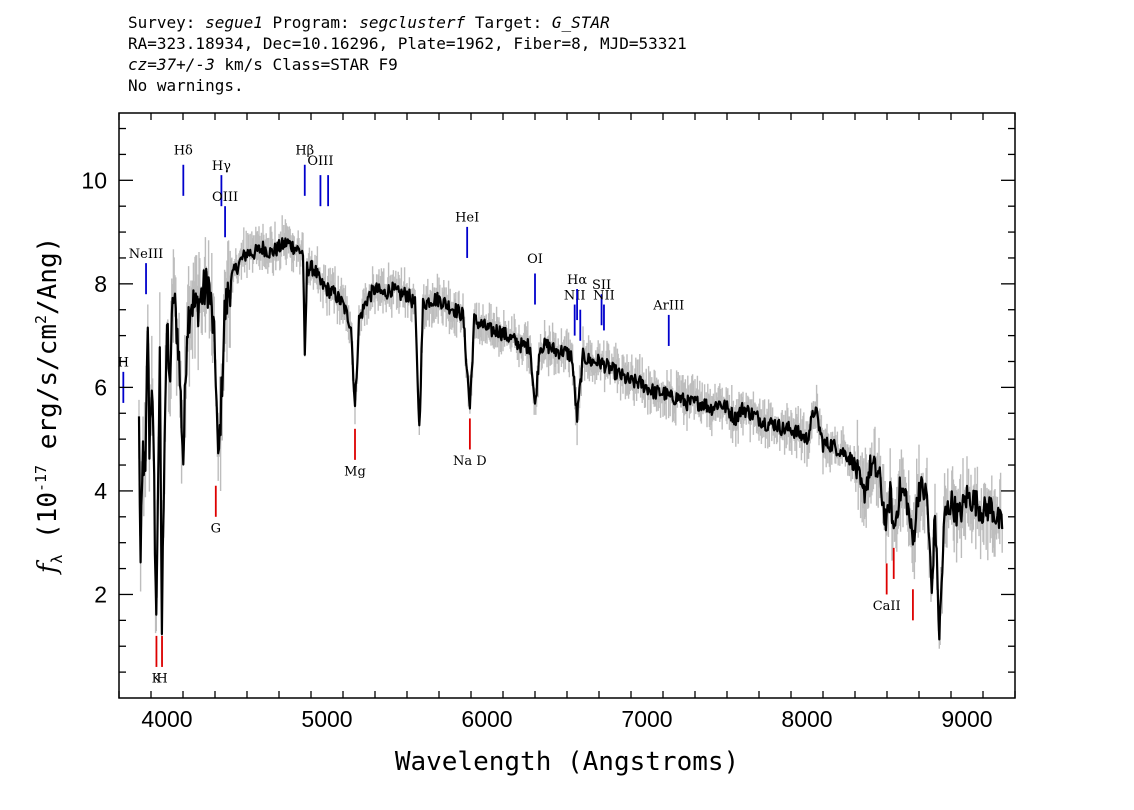 Image resolution: width=1134 pixels, height=810 pixels. Describe the element at coordinates (535, 259) in the screenshot. I see `emission-line-label: OI` at that location.